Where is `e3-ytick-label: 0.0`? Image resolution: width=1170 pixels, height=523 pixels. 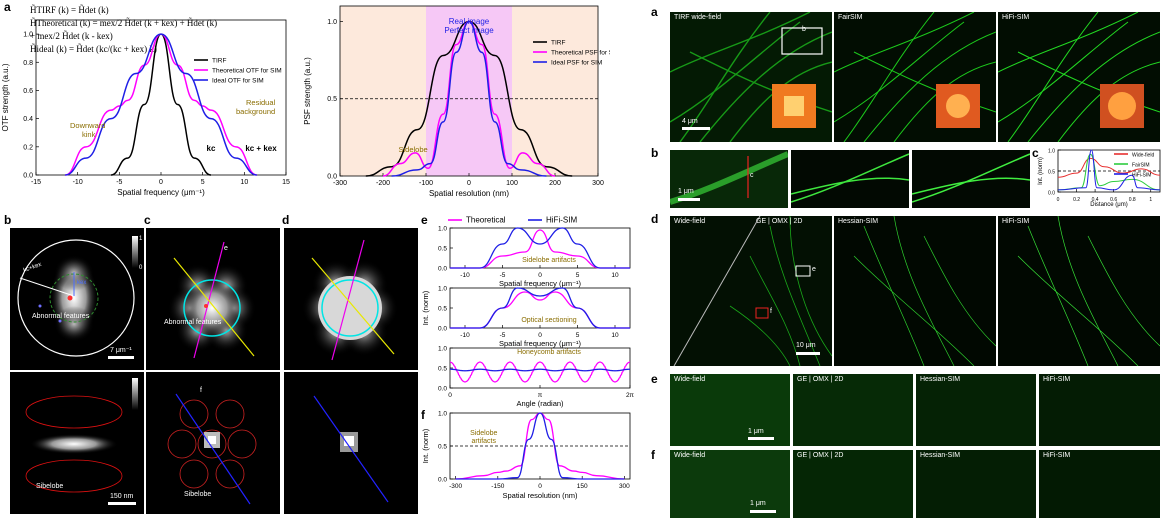
e3-ytick-label: 0.0 is located at coordinates (442, 389).